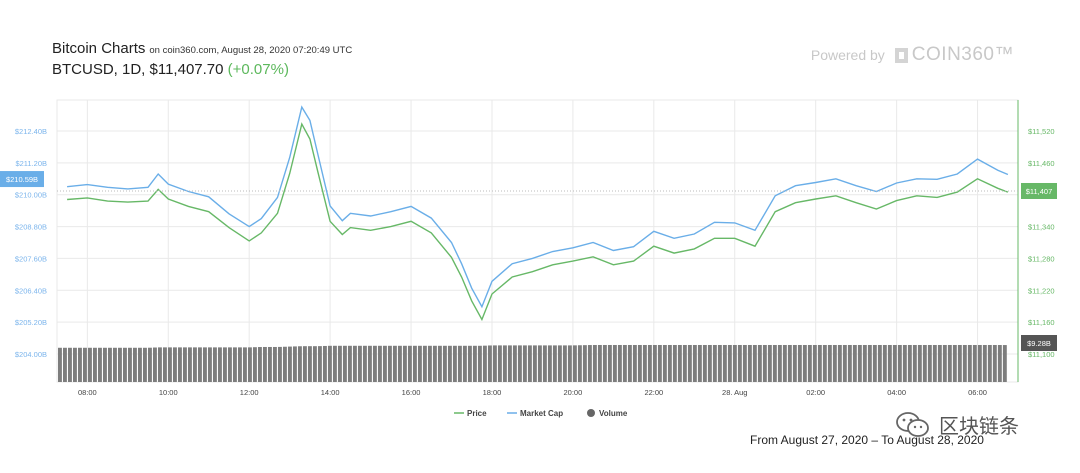  What do you see at coordinates (1041, 227) in the screenshot?
I see `y-right-tick-label: $11,340` at bounding box center [1041, 227].